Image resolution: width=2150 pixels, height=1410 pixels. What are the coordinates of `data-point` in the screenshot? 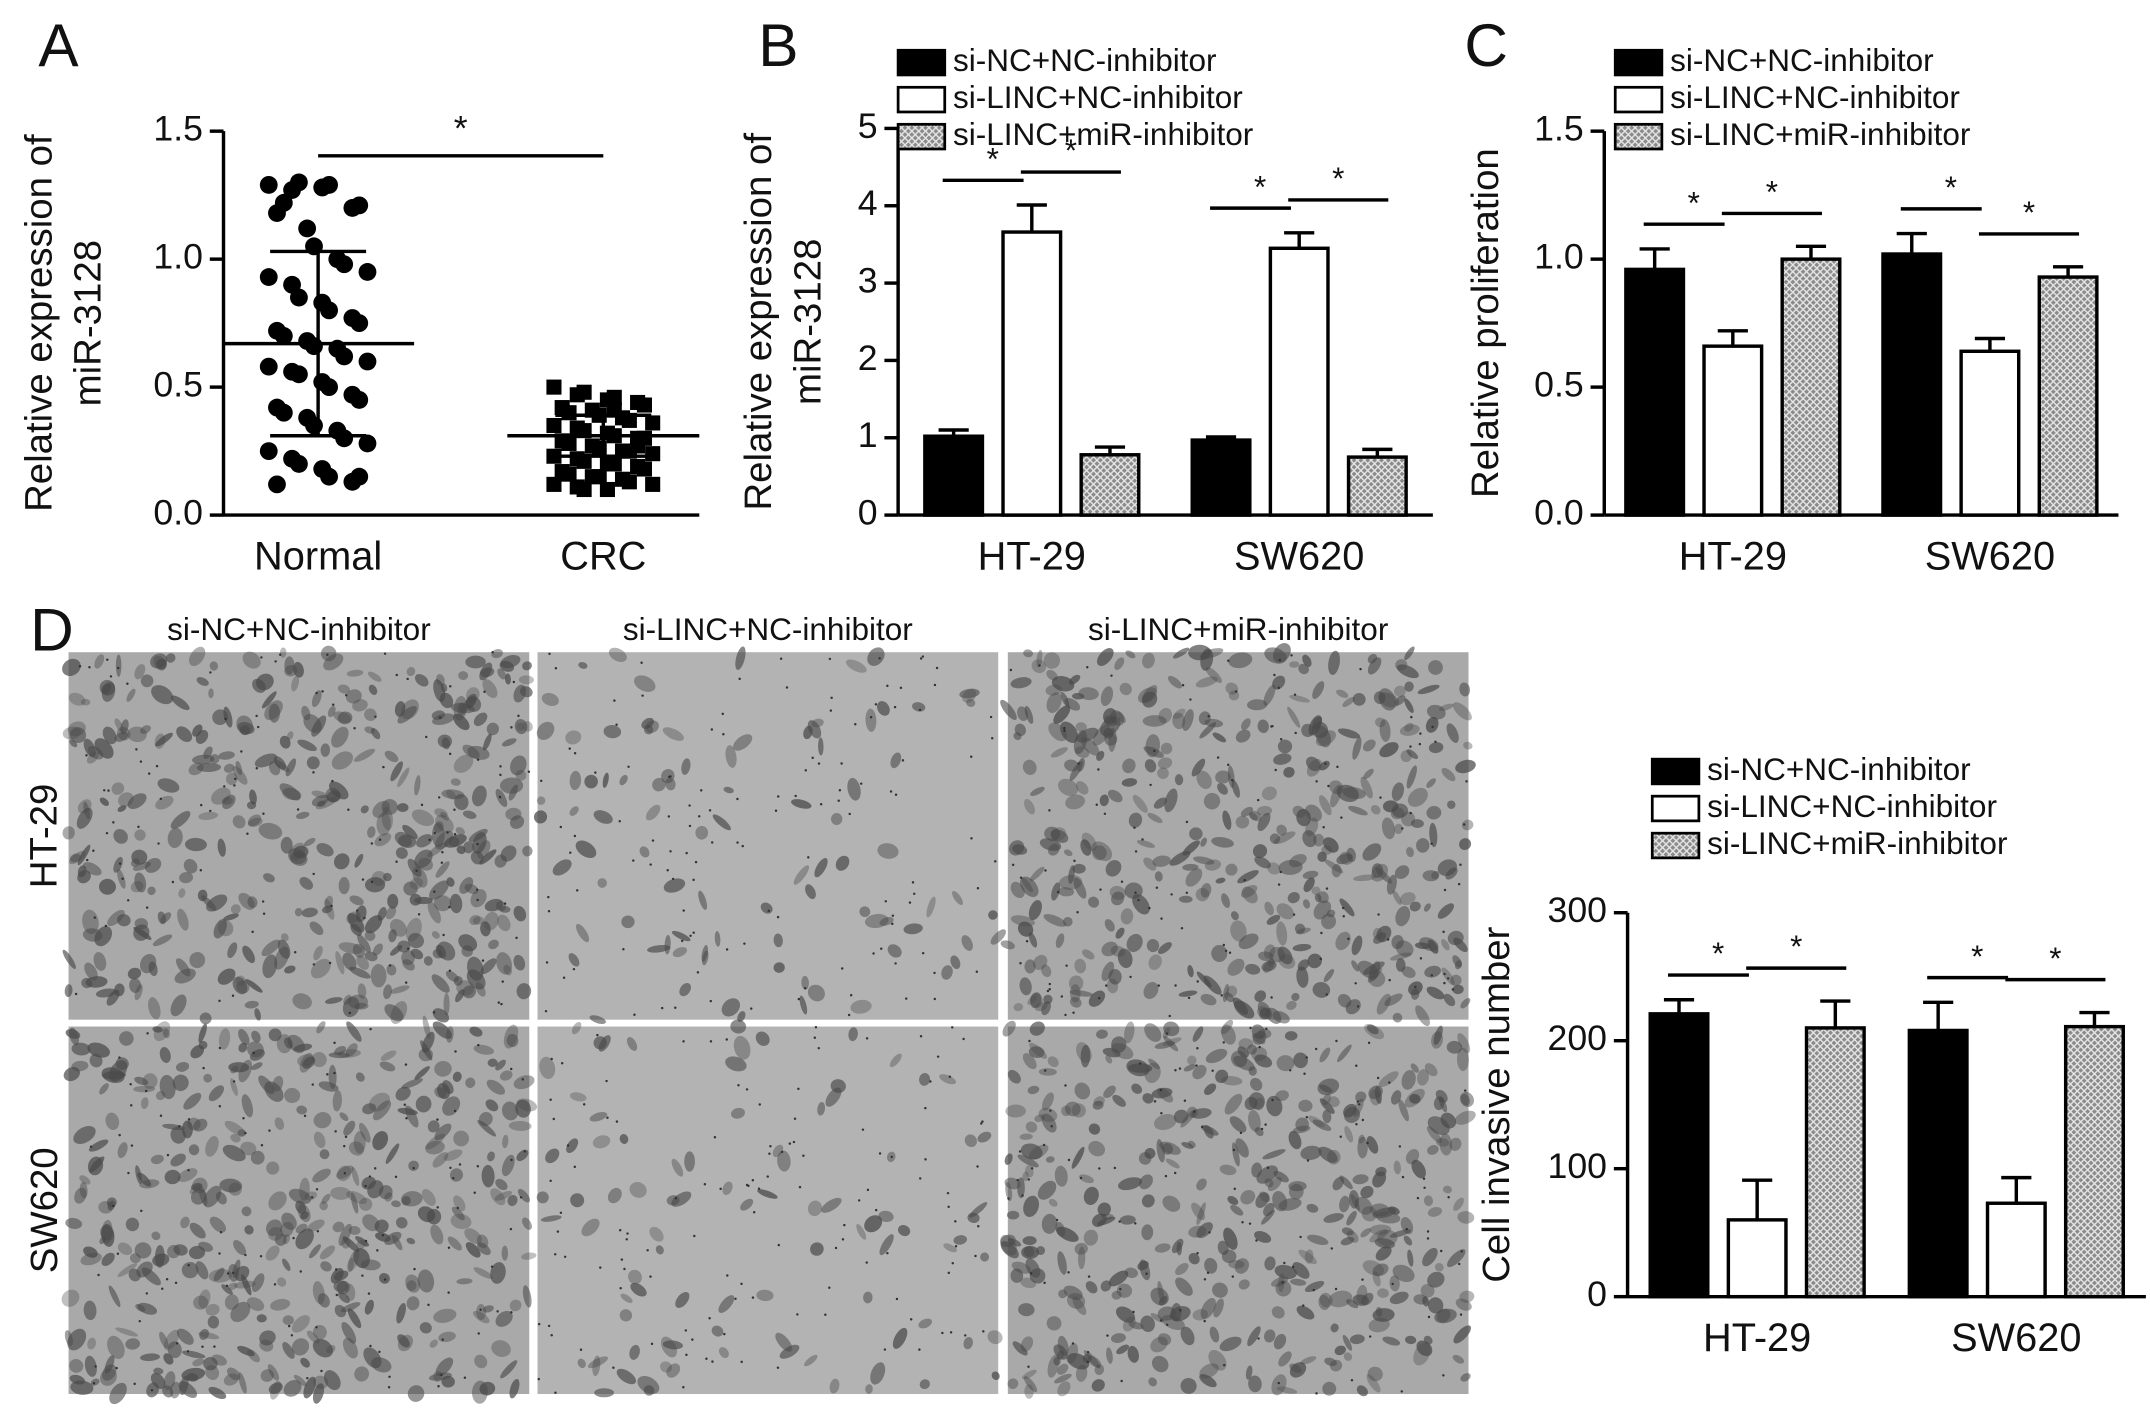 It's located at (569, 474).